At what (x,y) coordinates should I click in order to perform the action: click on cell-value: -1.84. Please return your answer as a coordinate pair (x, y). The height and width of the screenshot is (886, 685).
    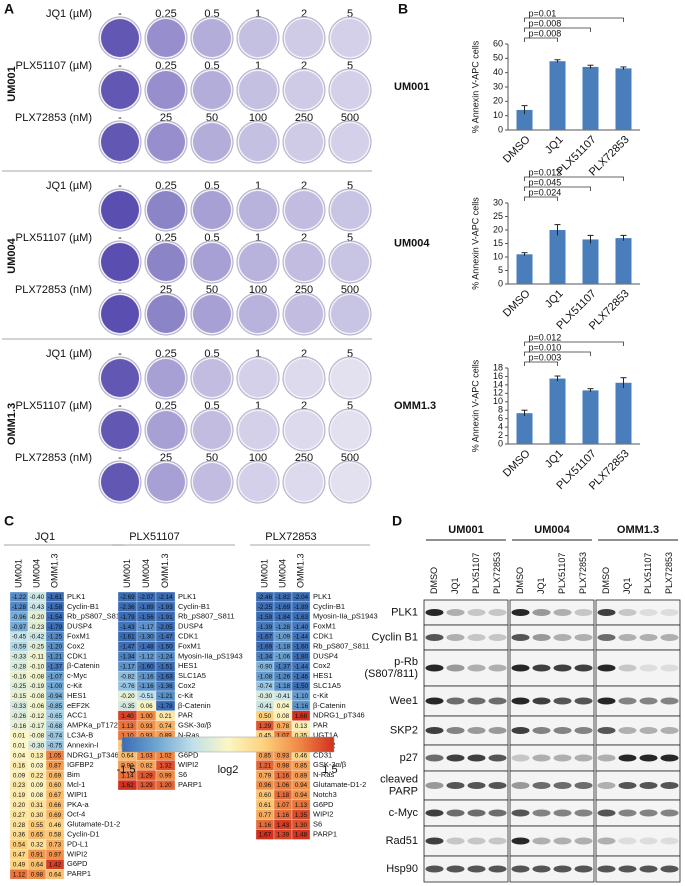
    Looking at the image, I should click on (283, 617).